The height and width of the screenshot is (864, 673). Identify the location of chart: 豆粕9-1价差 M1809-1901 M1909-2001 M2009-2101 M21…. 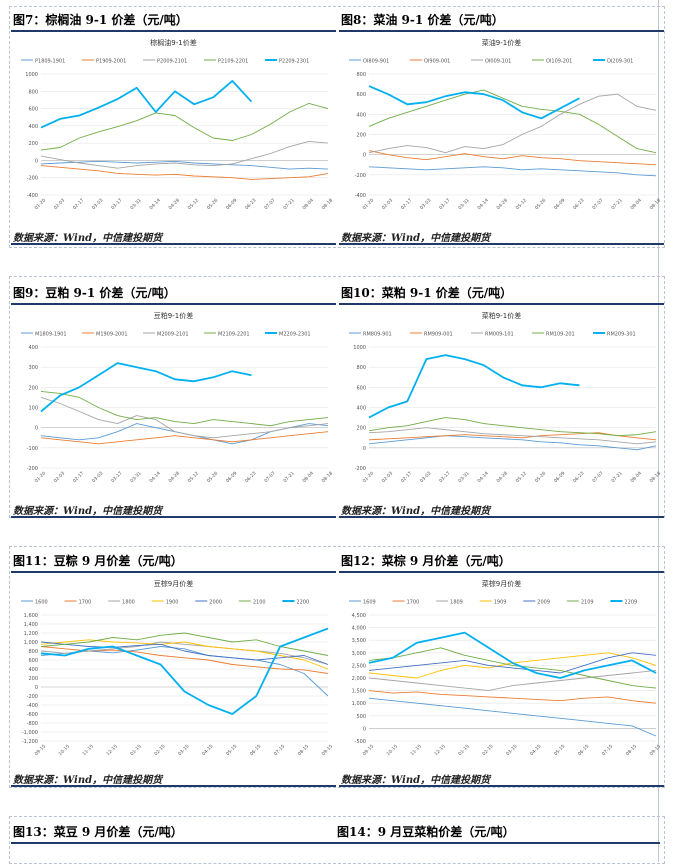
(178, 397).